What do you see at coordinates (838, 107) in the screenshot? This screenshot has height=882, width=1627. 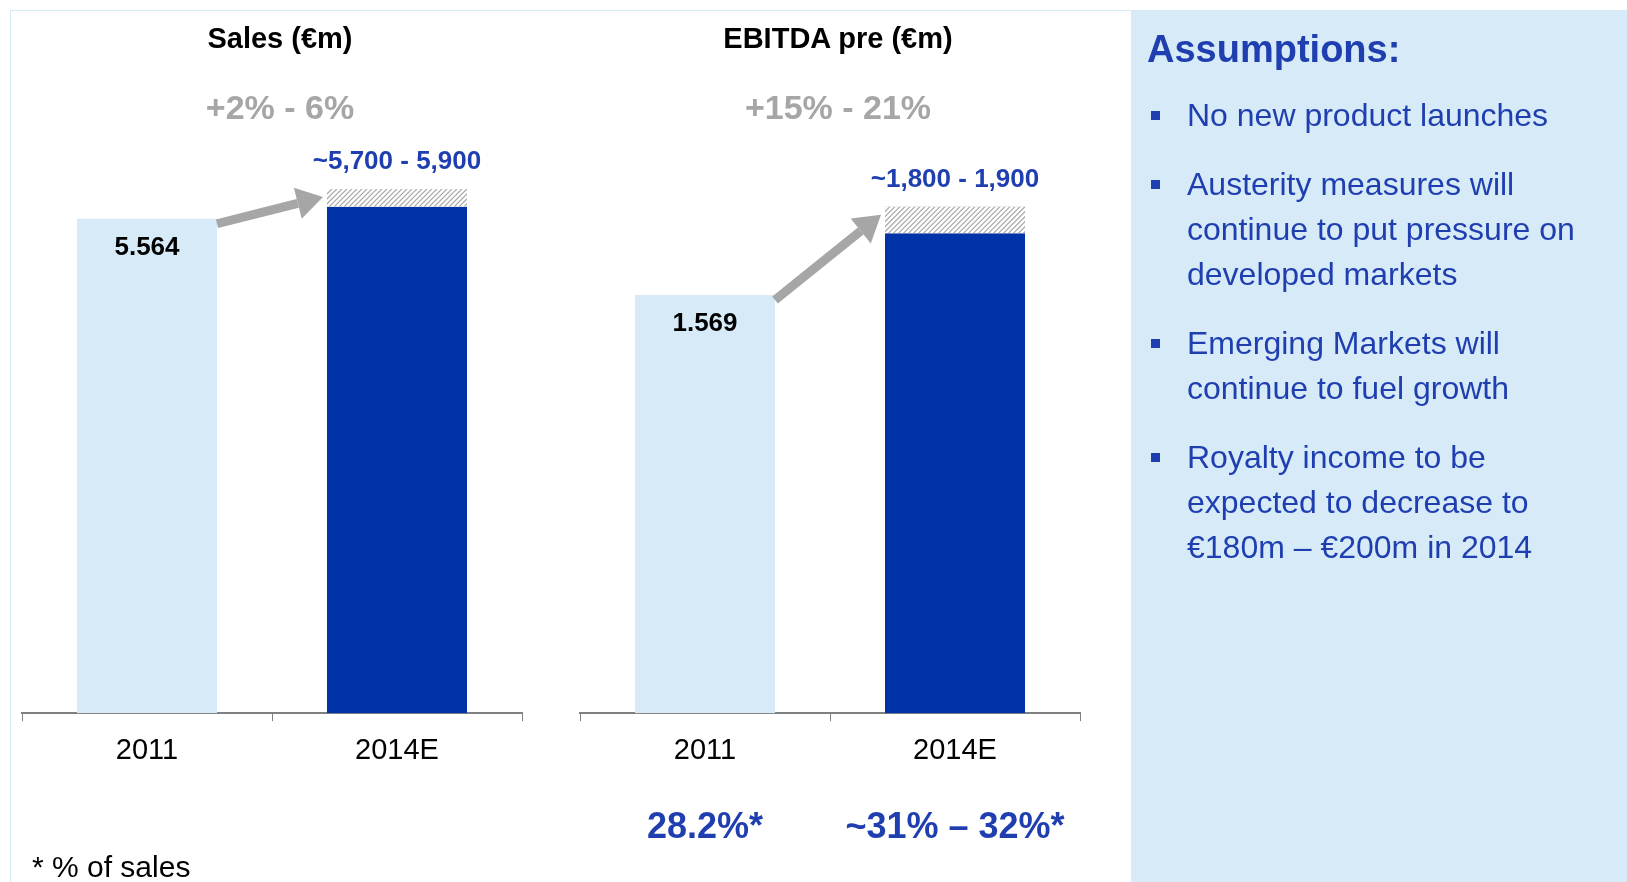 I see `chart-subtitle: +15% - 21%` at bounding box center [838, 107].